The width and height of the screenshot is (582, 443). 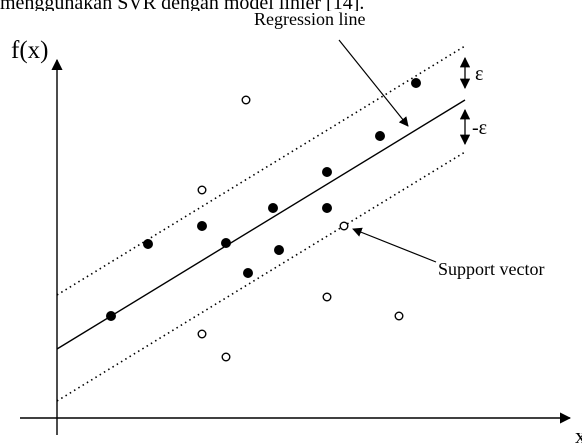 What do you see at coordinates (394, 245) in the screenshot?
I see `support-vector-callout-arrow` at bounding box center [394, 245].